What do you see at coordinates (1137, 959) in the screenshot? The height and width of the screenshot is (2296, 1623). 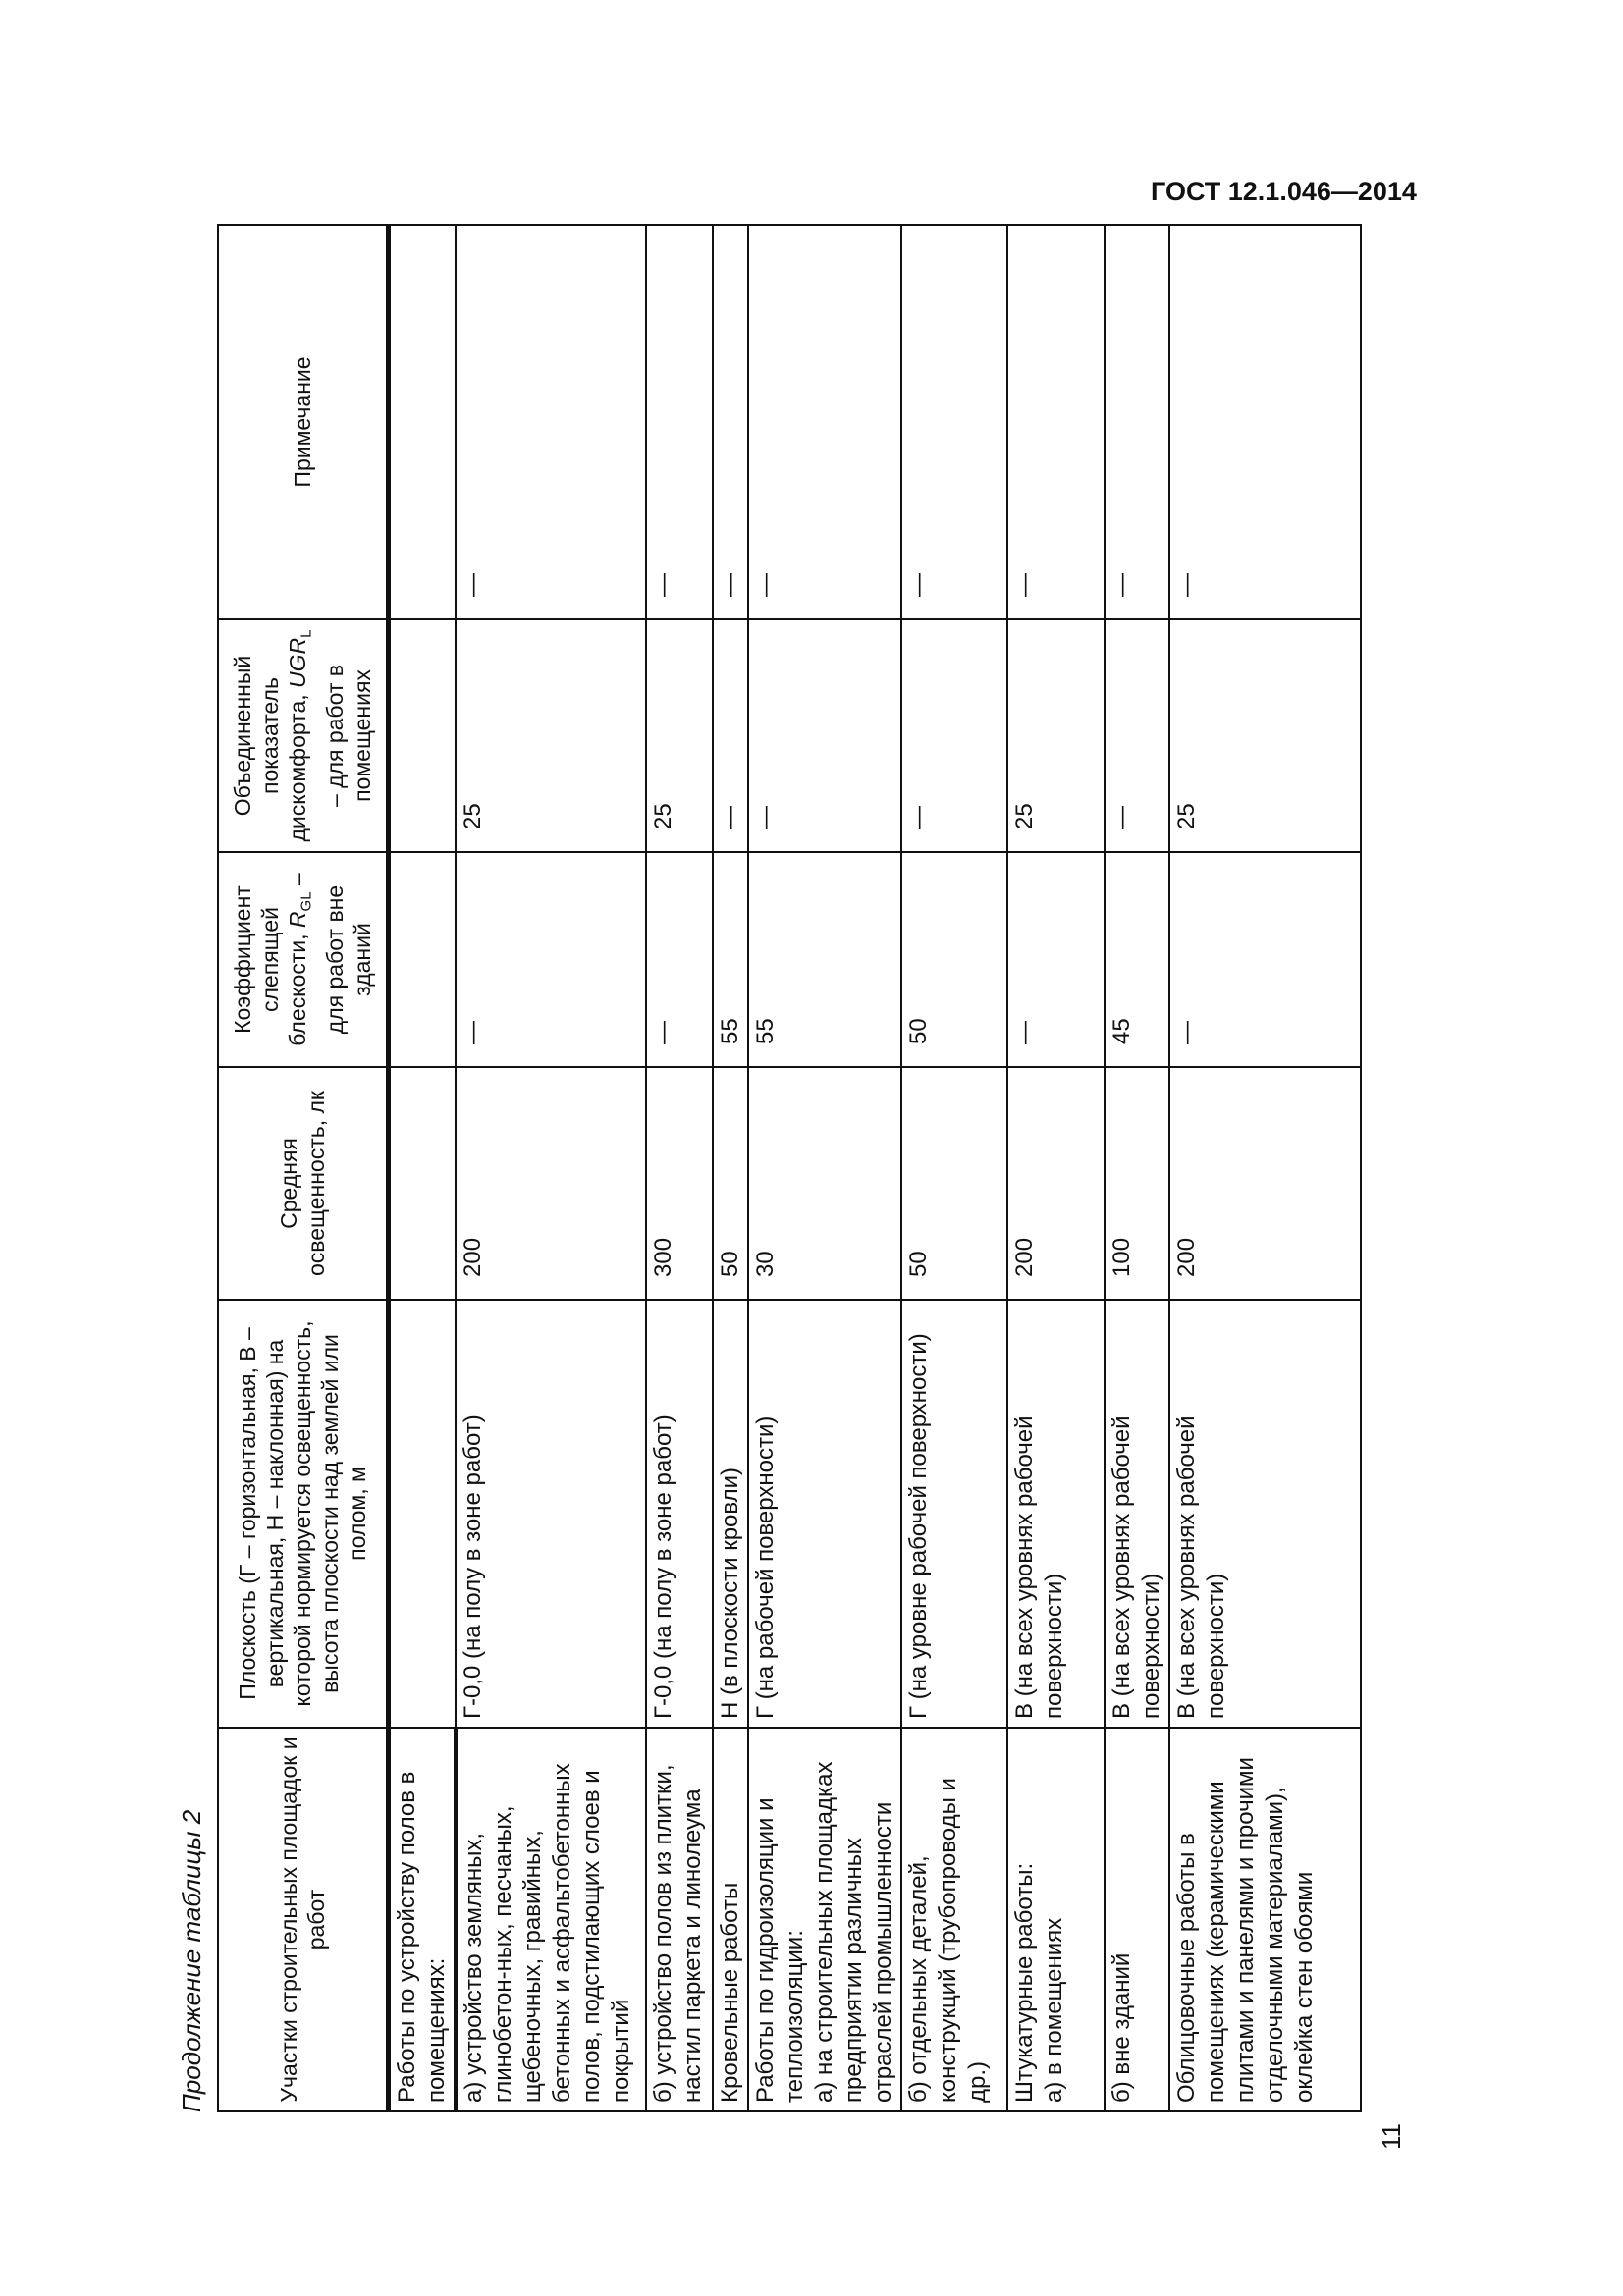 I see `cell-glare-rgl: 45` at bounding box center [1137, 959].